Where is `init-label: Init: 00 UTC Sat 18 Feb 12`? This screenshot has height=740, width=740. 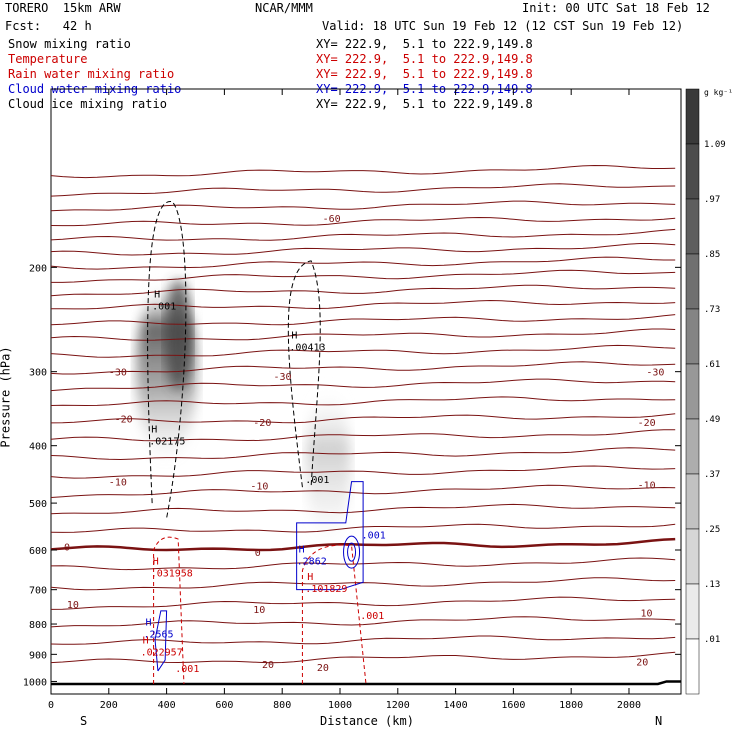
init-label: Init: 00 UTC Sat 18 Feb 12 is located at coordinates (616, 8).